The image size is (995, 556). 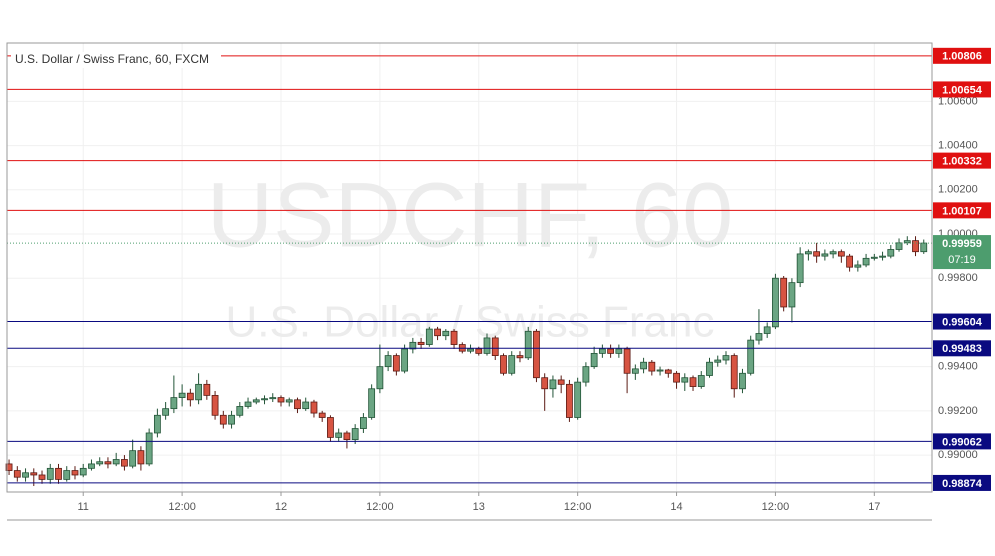 I want to click on level-label: 0.99062, so click(x=962, y=442).